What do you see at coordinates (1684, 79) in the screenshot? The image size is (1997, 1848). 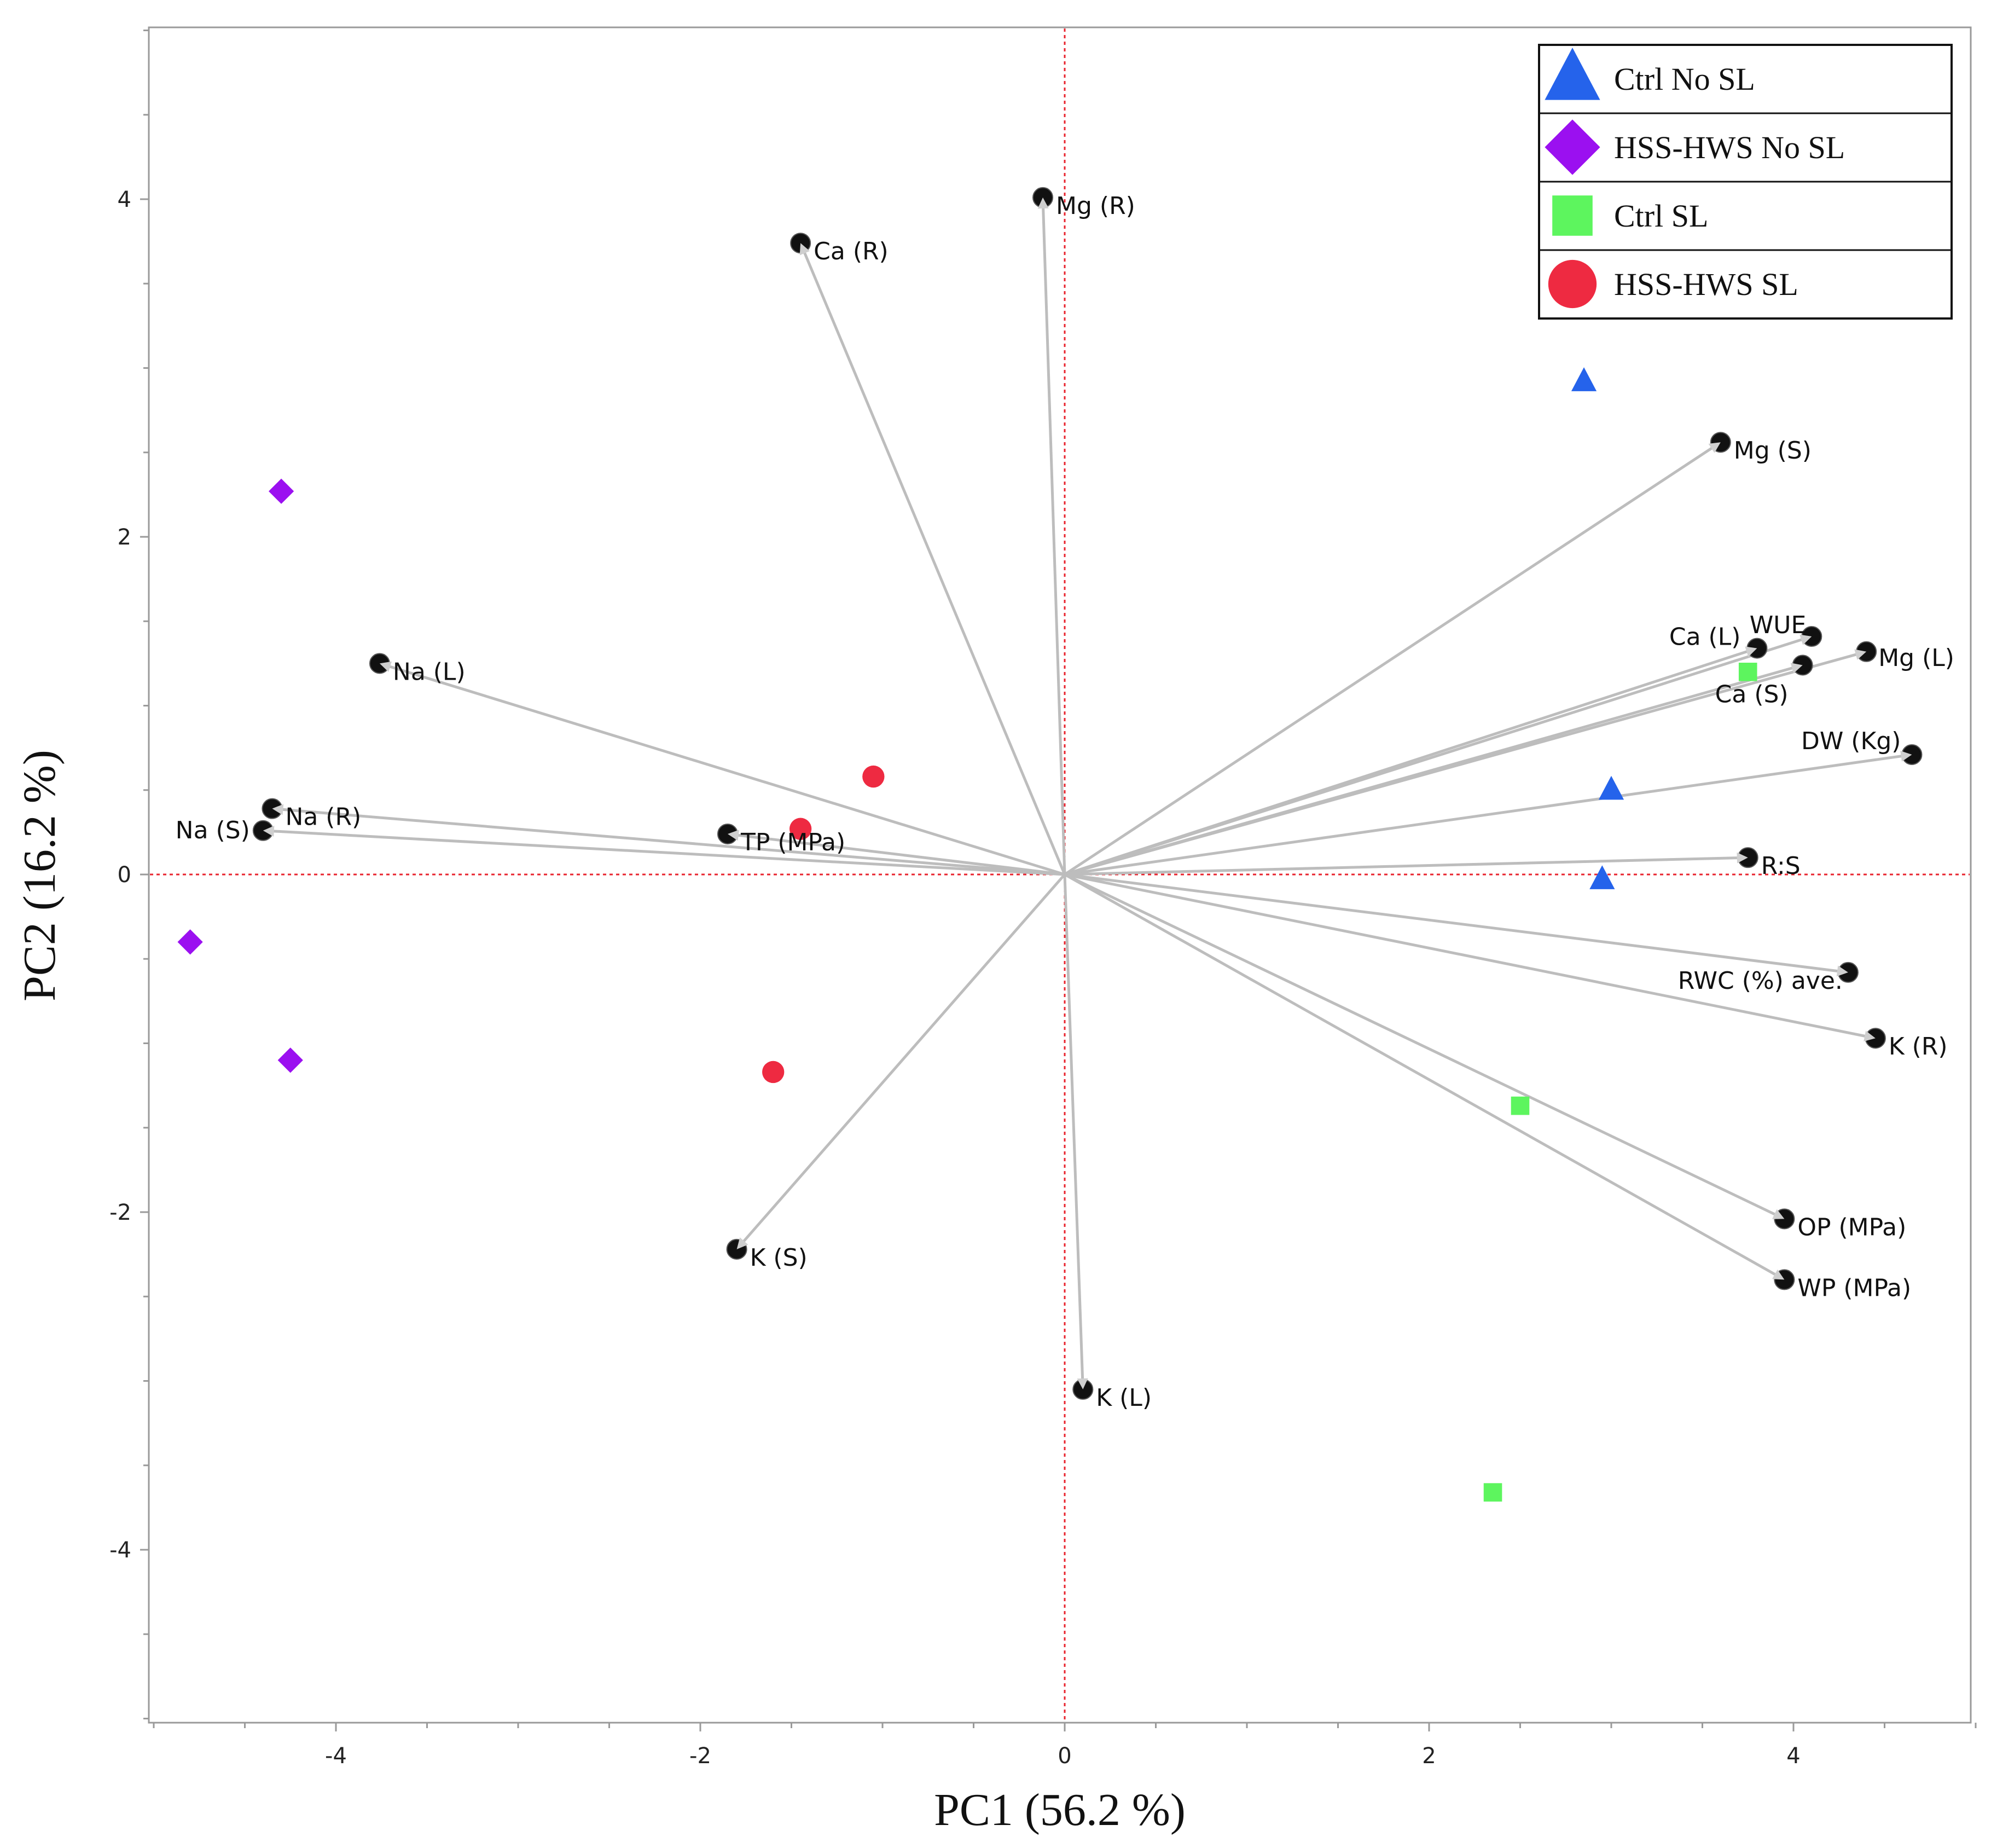 I see `legend-label: Ctrl No SL` at bounding box center [1684, 79].